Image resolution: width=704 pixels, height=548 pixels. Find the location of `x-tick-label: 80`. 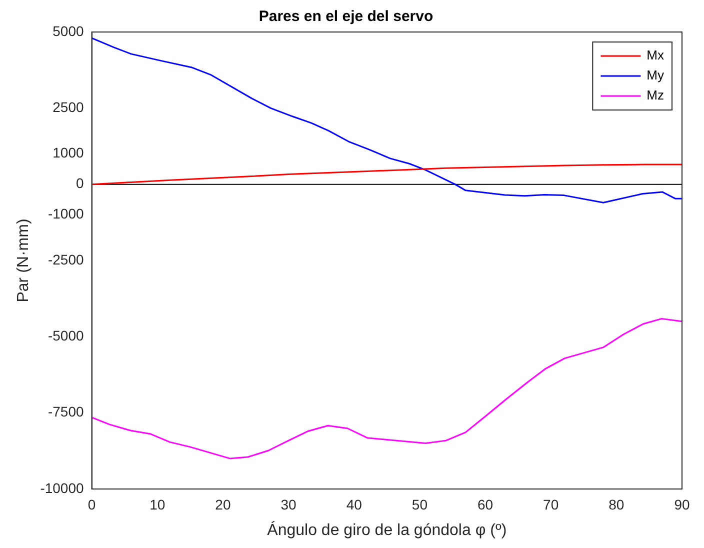

x-tick-label: 80 is located at coordinates (616, 504).